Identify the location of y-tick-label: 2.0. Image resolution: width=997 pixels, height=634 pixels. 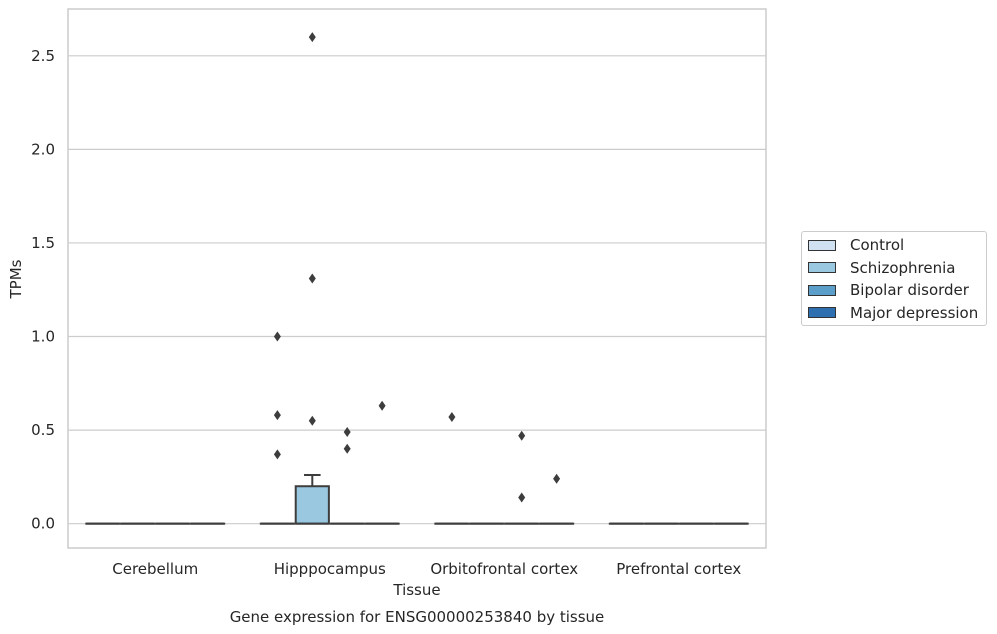
(43, 149).